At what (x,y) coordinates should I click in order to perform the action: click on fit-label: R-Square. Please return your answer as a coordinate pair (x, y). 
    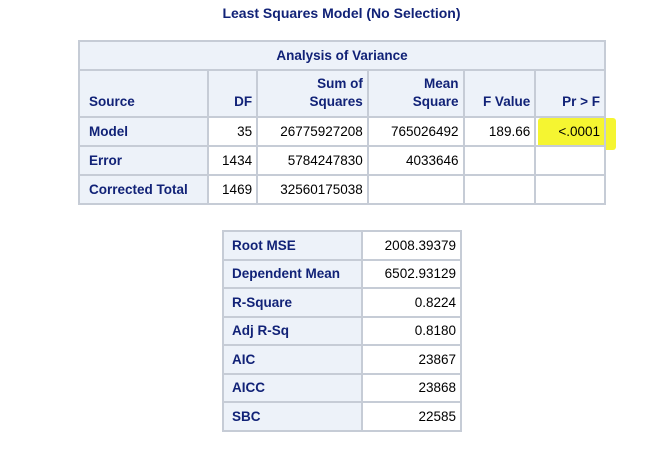
    Looking at the image, I should click on (292, 302).